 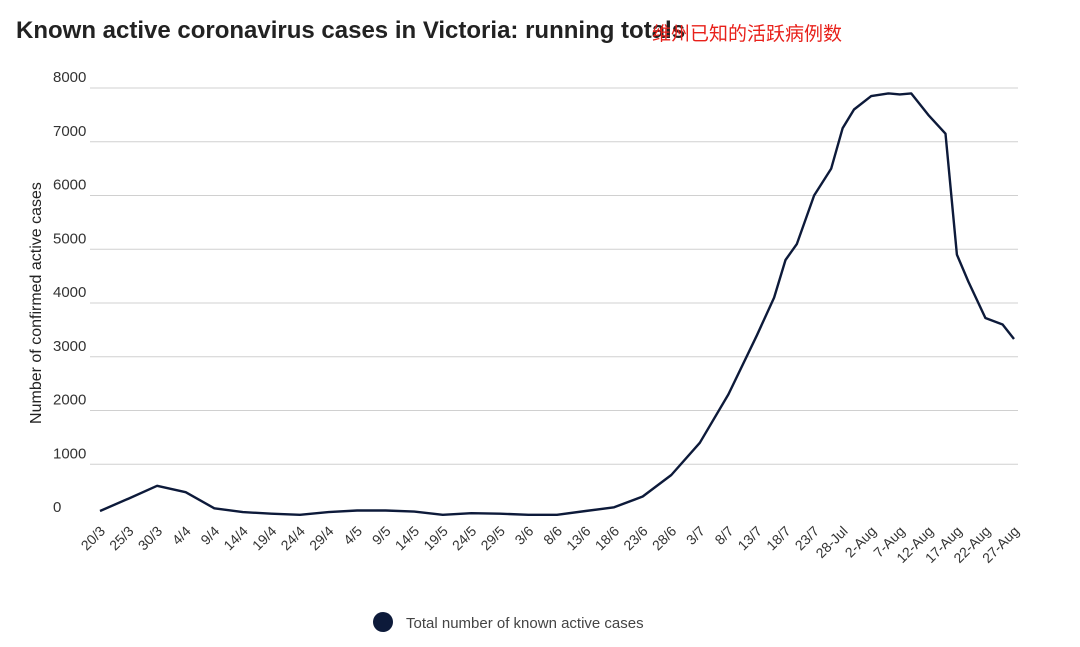 I want to click on x-tick-label: 4/4, so click(x=181, y=535).